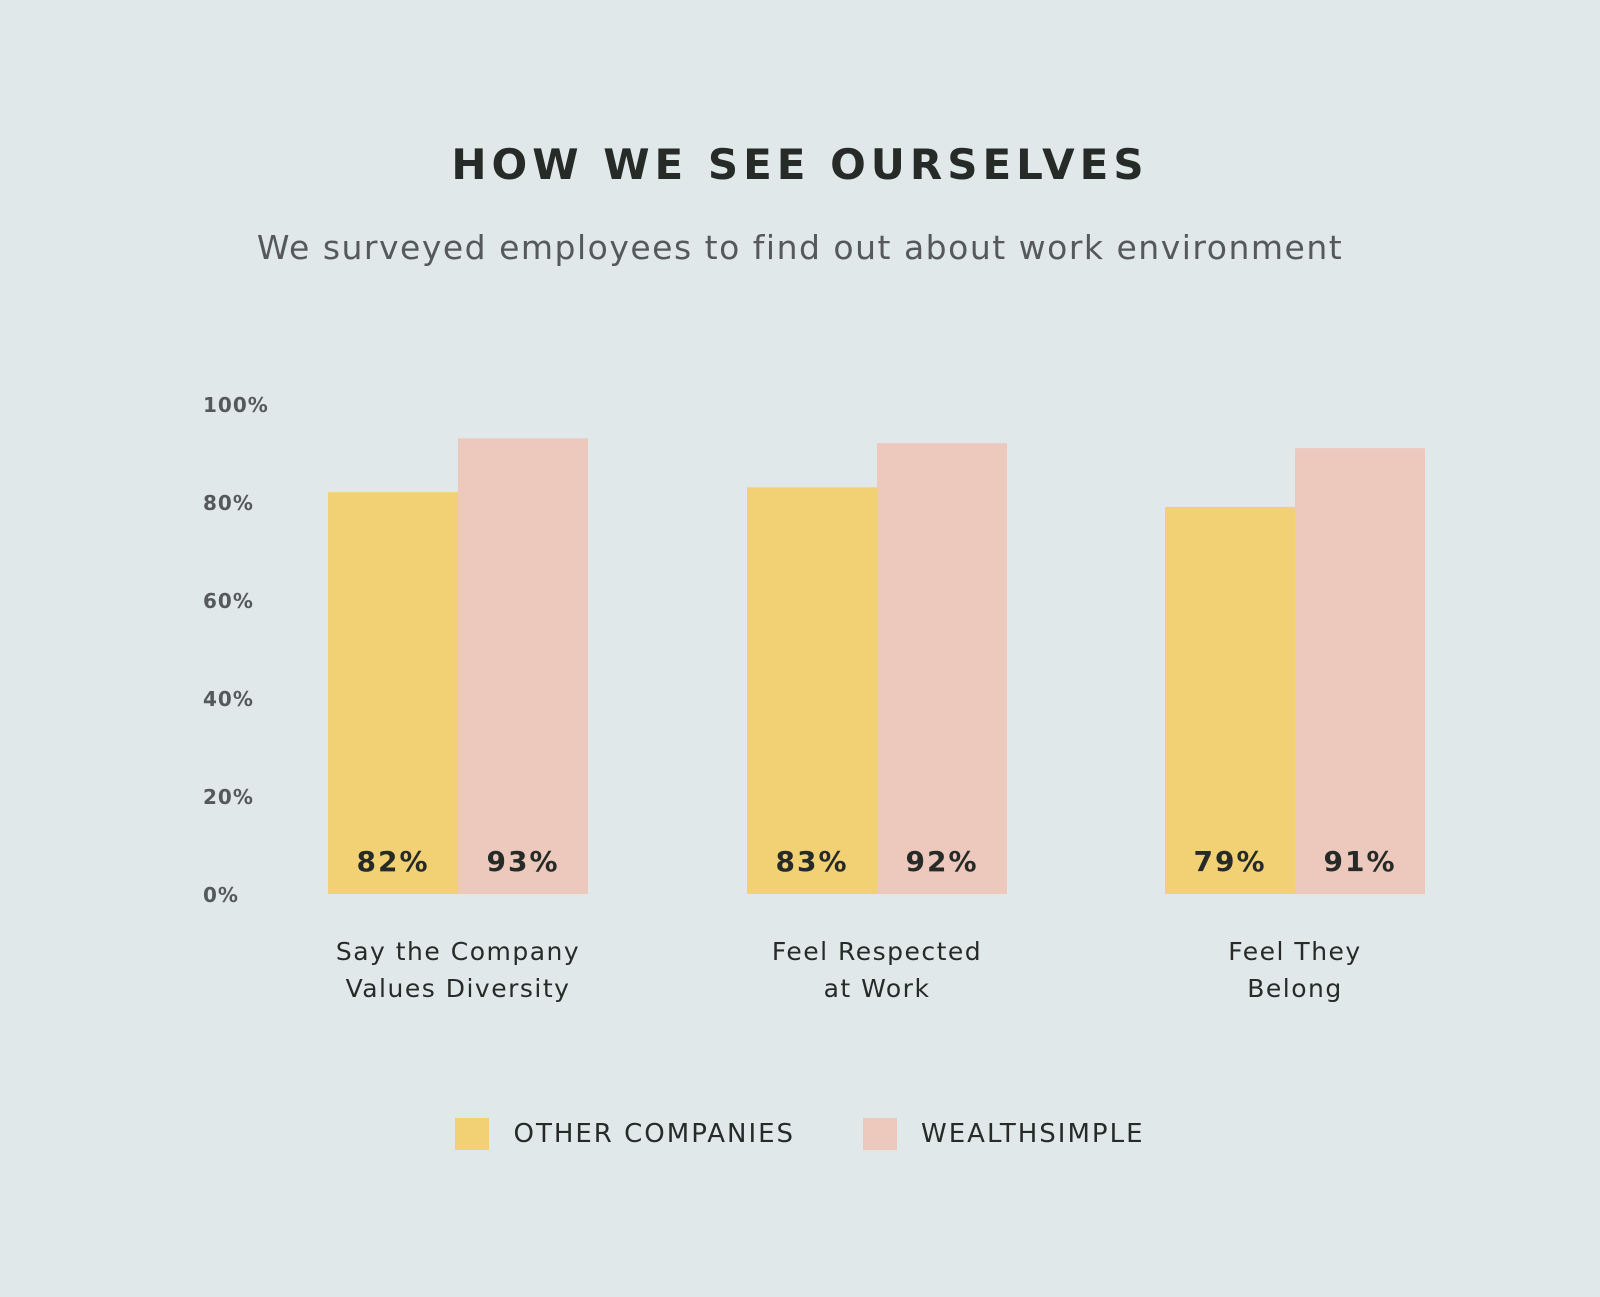 Image resolution: width=1600 pixels, height=1297 pixels. What do you see at coordinates (458, 951) in the screenshot?
I see `category-label: Say the Company` at bounding box center [458, 951].